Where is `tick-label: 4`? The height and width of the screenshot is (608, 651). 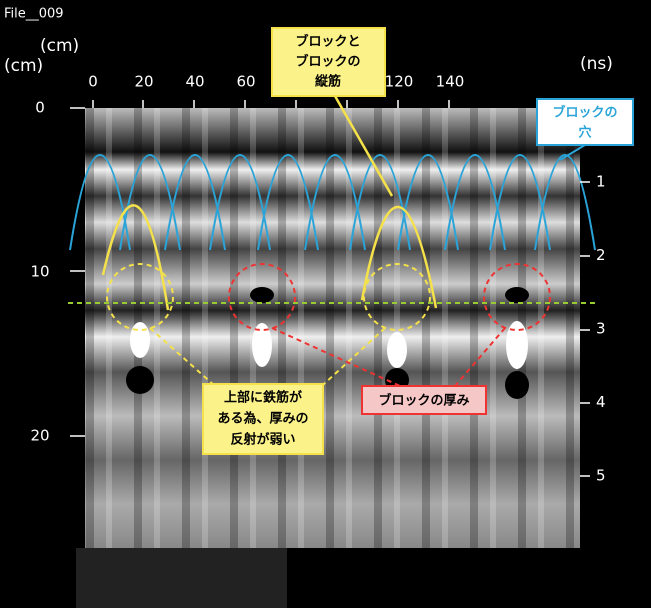 tick-label: 4 is located at coordinates (601, 402).